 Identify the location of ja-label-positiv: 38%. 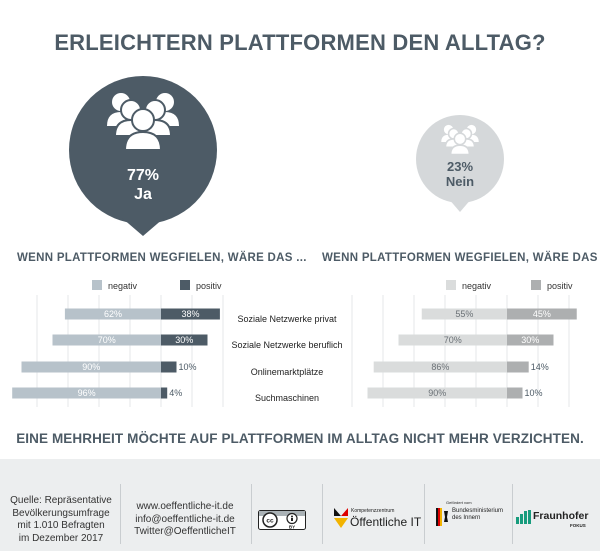
(190, 314).